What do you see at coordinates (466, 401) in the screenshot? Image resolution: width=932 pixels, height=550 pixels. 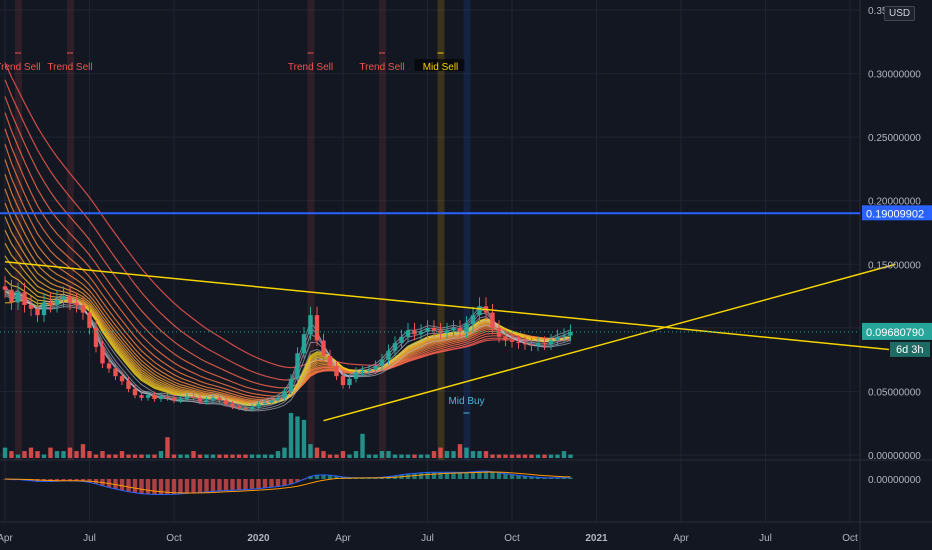 I see `signal-label: Mid Buy` at bounding box center [466, 401].